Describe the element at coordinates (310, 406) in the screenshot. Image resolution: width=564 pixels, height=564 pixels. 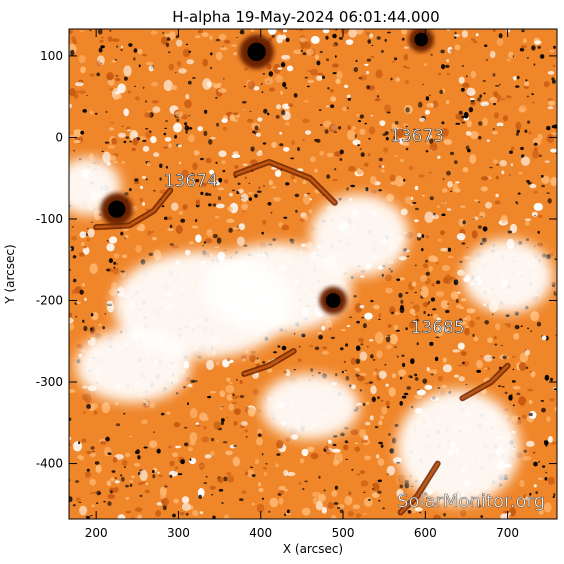
I see `bright-region` at that location.